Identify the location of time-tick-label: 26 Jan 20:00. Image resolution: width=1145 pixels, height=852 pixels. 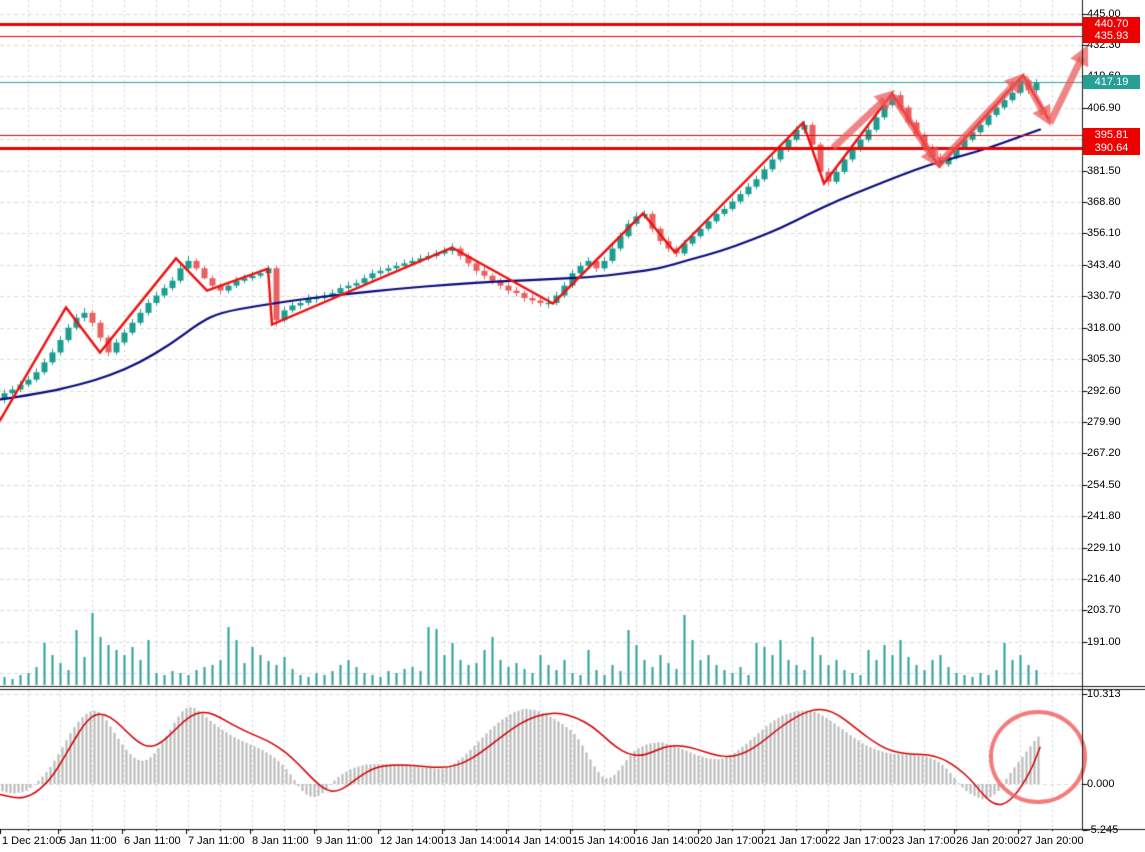
(988, 841).